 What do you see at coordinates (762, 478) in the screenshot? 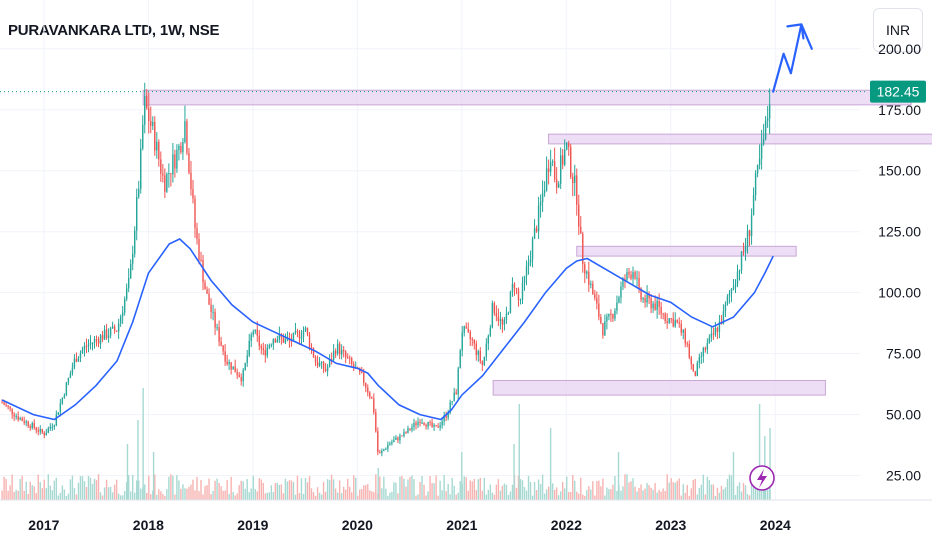
I see `flash-icon` at bounding box center [762, 478].